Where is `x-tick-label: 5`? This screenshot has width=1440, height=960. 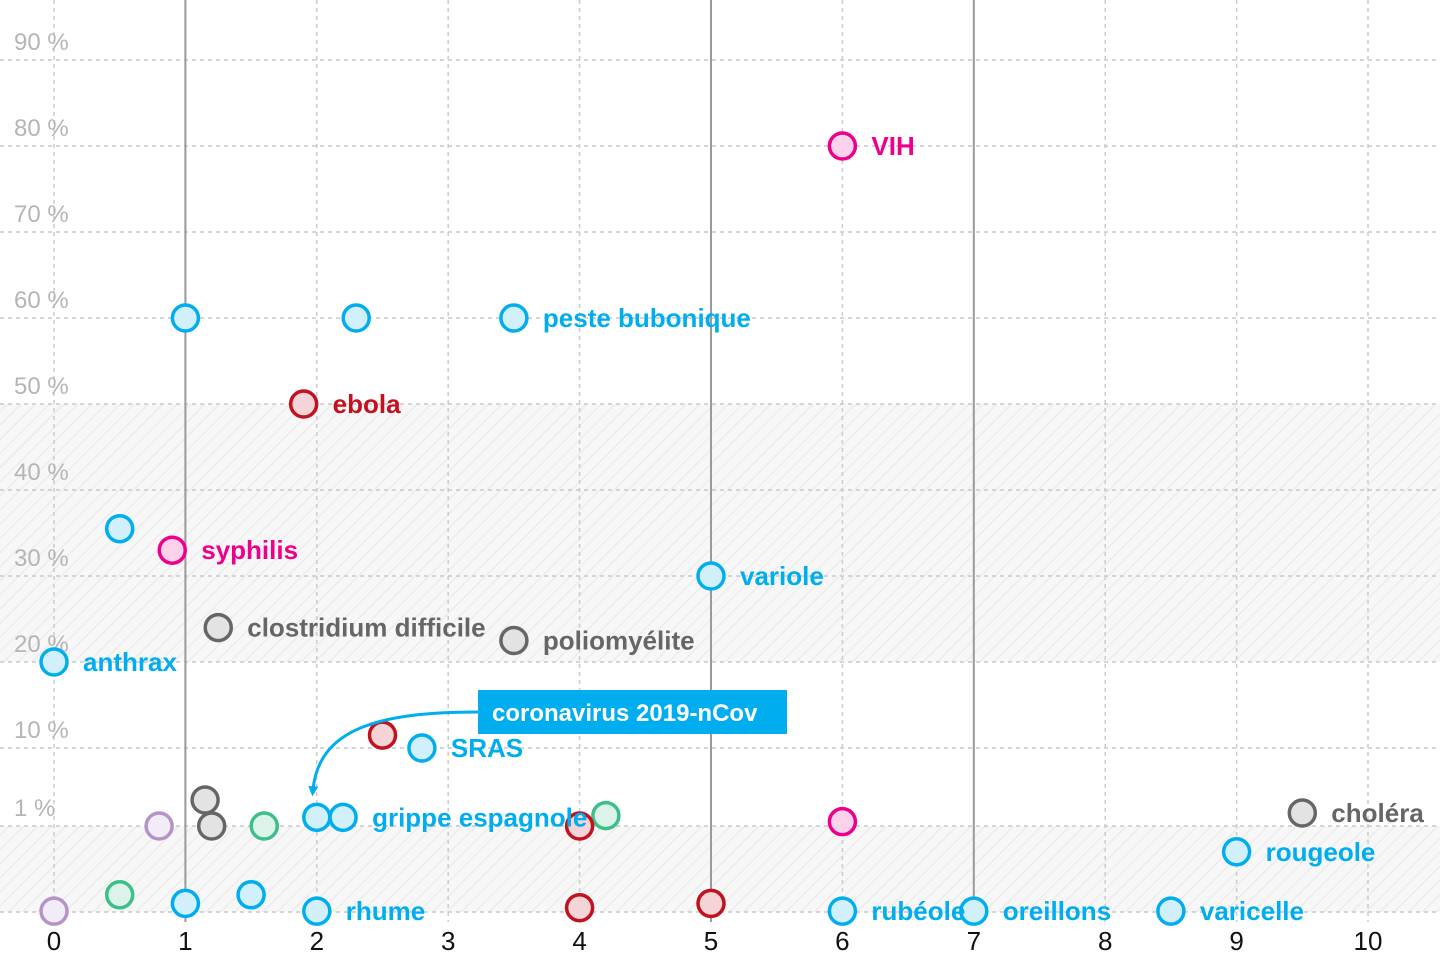
x-tick-label: 5 is located at coordinates (711, 941).